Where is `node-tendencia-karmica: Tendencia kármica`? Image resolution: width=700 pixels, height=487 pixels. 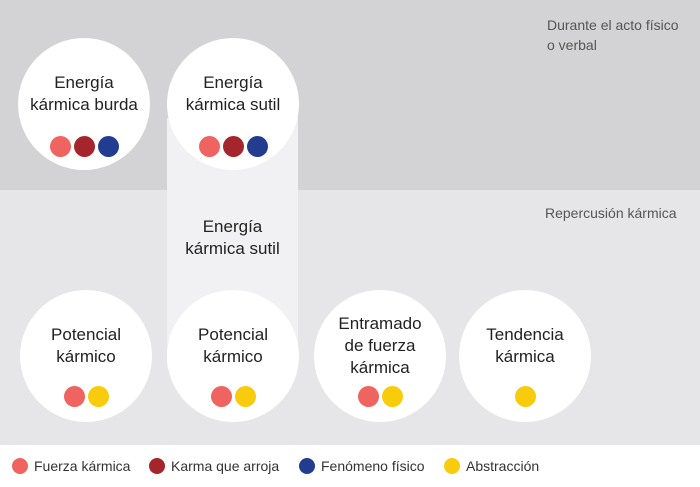 node-tendencia-karmica: Tendencia kármica is located at coordinates (525, 356).